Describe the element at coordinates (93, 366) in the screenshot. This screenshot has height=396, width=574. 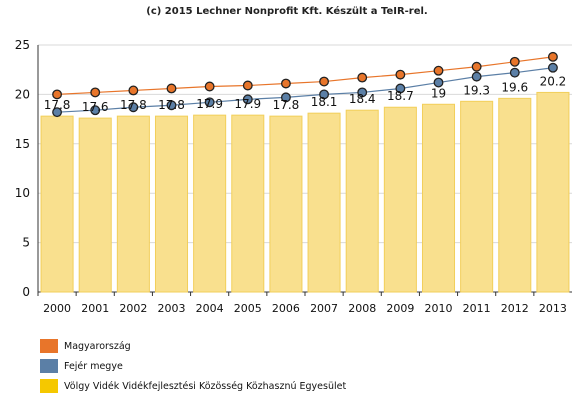
I see `legend-label-fejer: Fejér megye` at that location.